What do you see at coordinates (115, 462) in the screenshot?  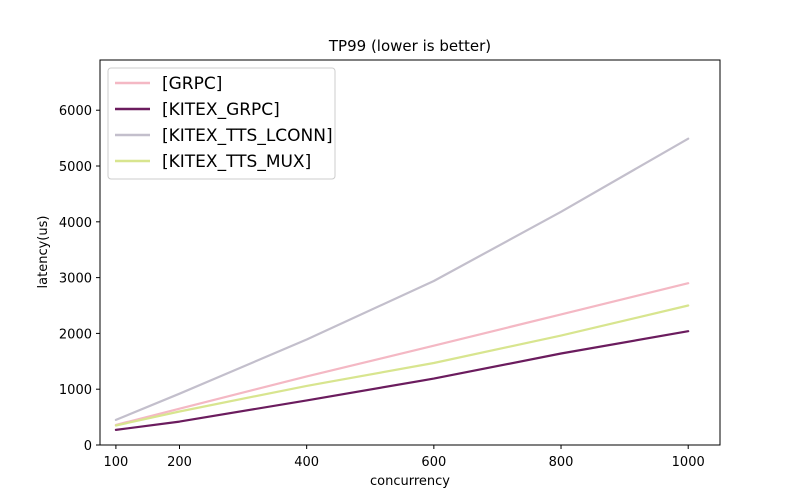 I see `x-tick-label: 100` at bounding box center [115, 462].